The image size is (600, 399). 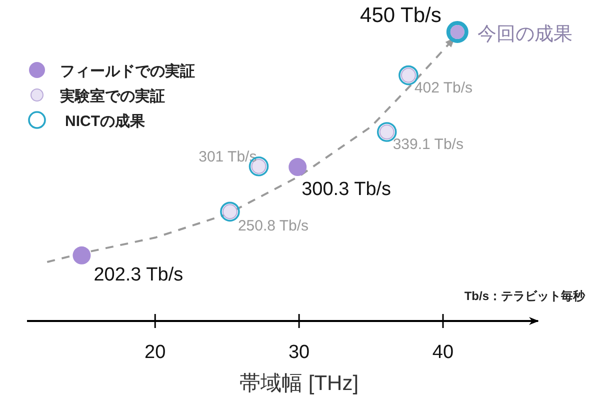 What do you see at coordinates (155, 352) in the screenshot?
I see `x-tick-label: 20` at bounding box center [155, 352].